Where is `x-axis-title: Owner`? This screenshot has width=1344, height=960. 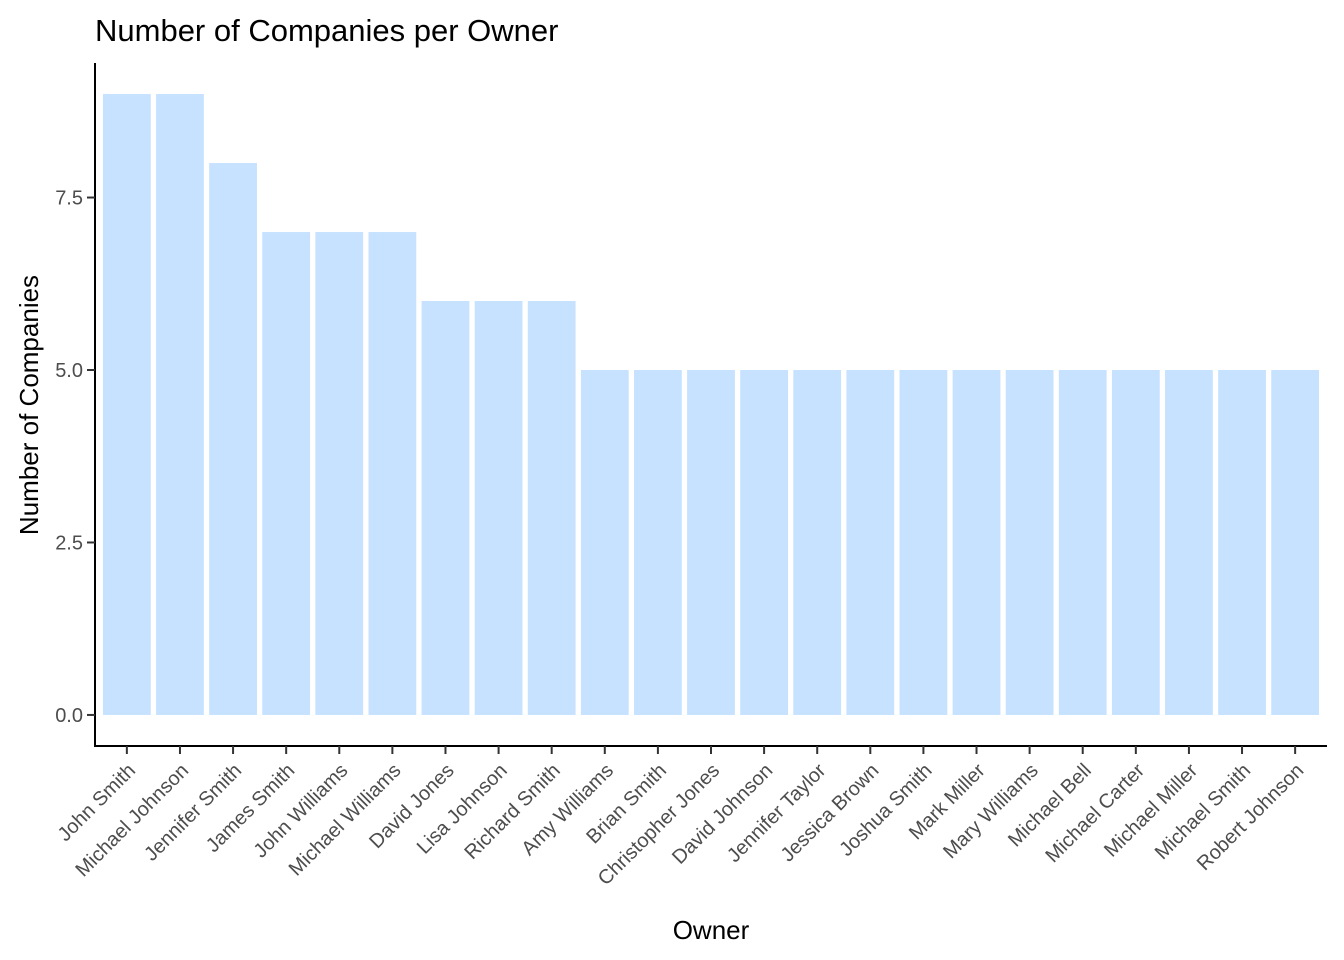 x-axis-title: Owner is located at coordinates (711, 930).